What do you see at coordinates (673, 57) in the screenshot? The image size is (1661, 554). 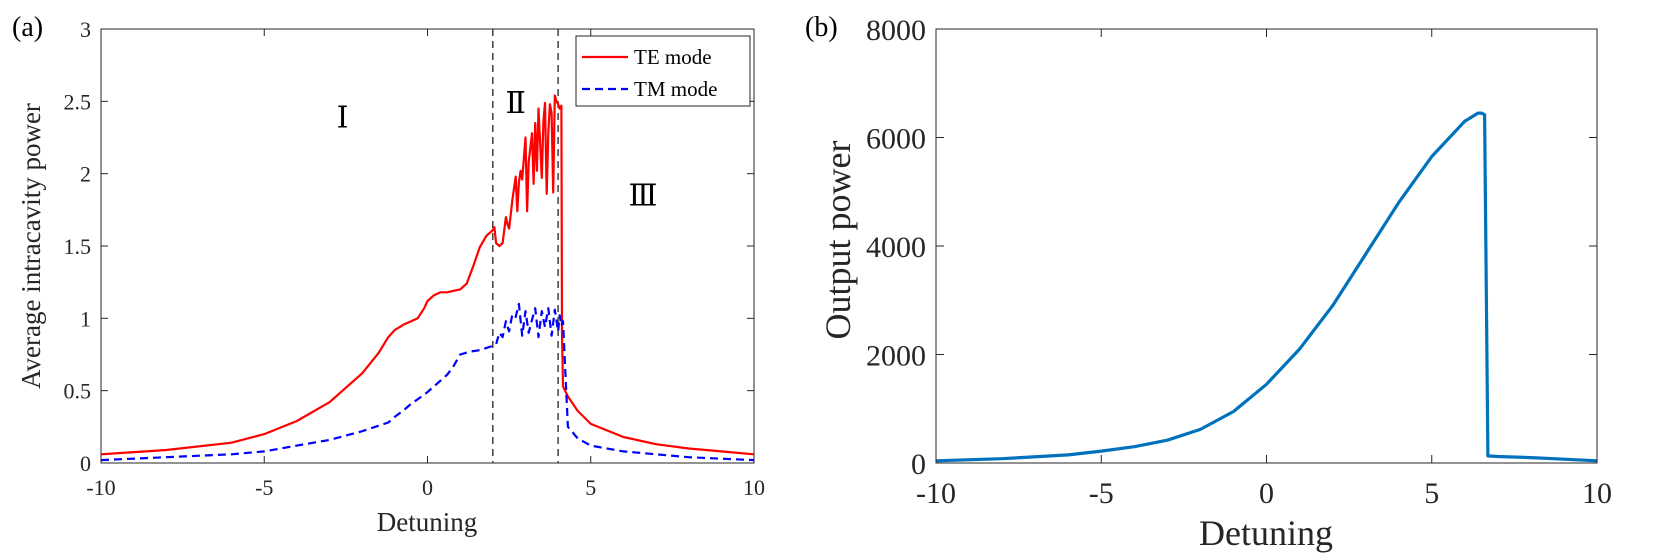 I see `legend-te-label: TE mode` at bounding box center [673, 57].